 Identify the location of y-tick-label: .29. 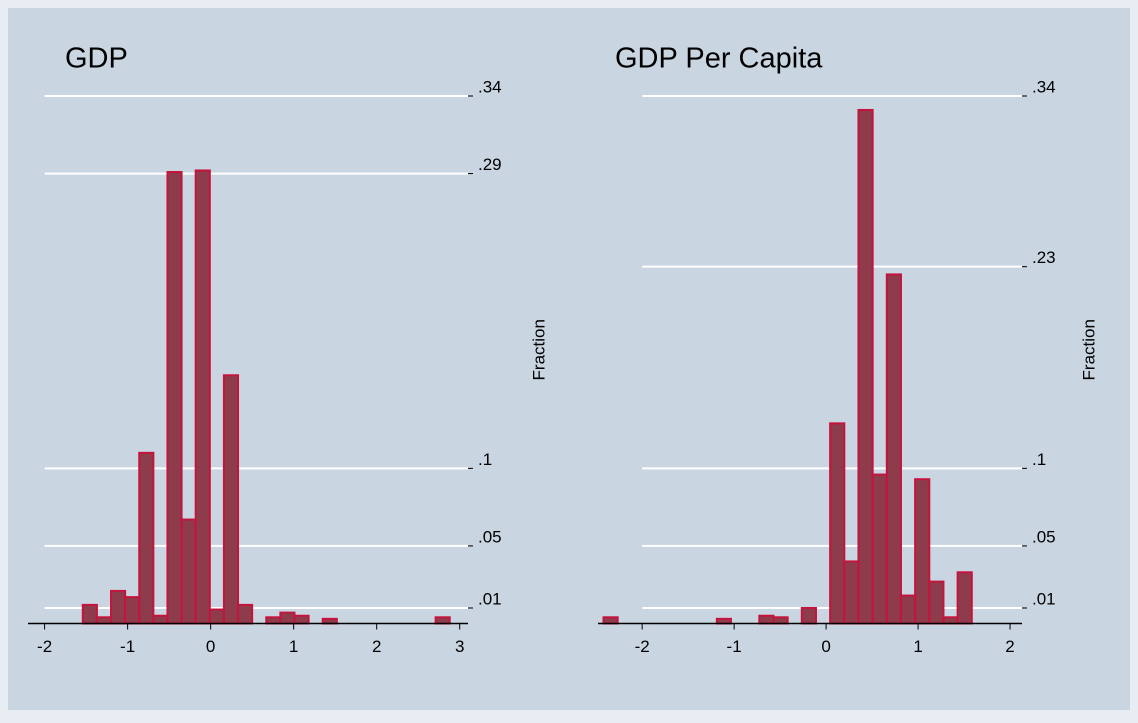
(490, 164).